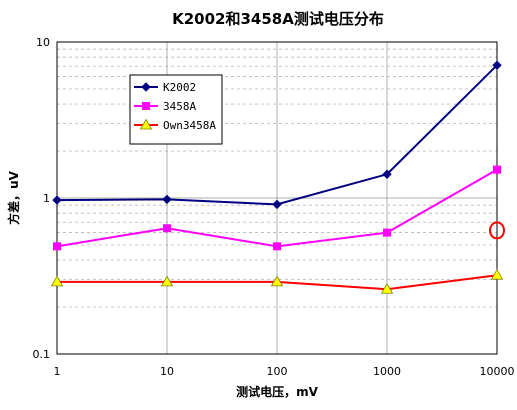  Describe the element at coordinates (387, 371) in the screenshot. I see `x-tick-label: 1000` at that location.